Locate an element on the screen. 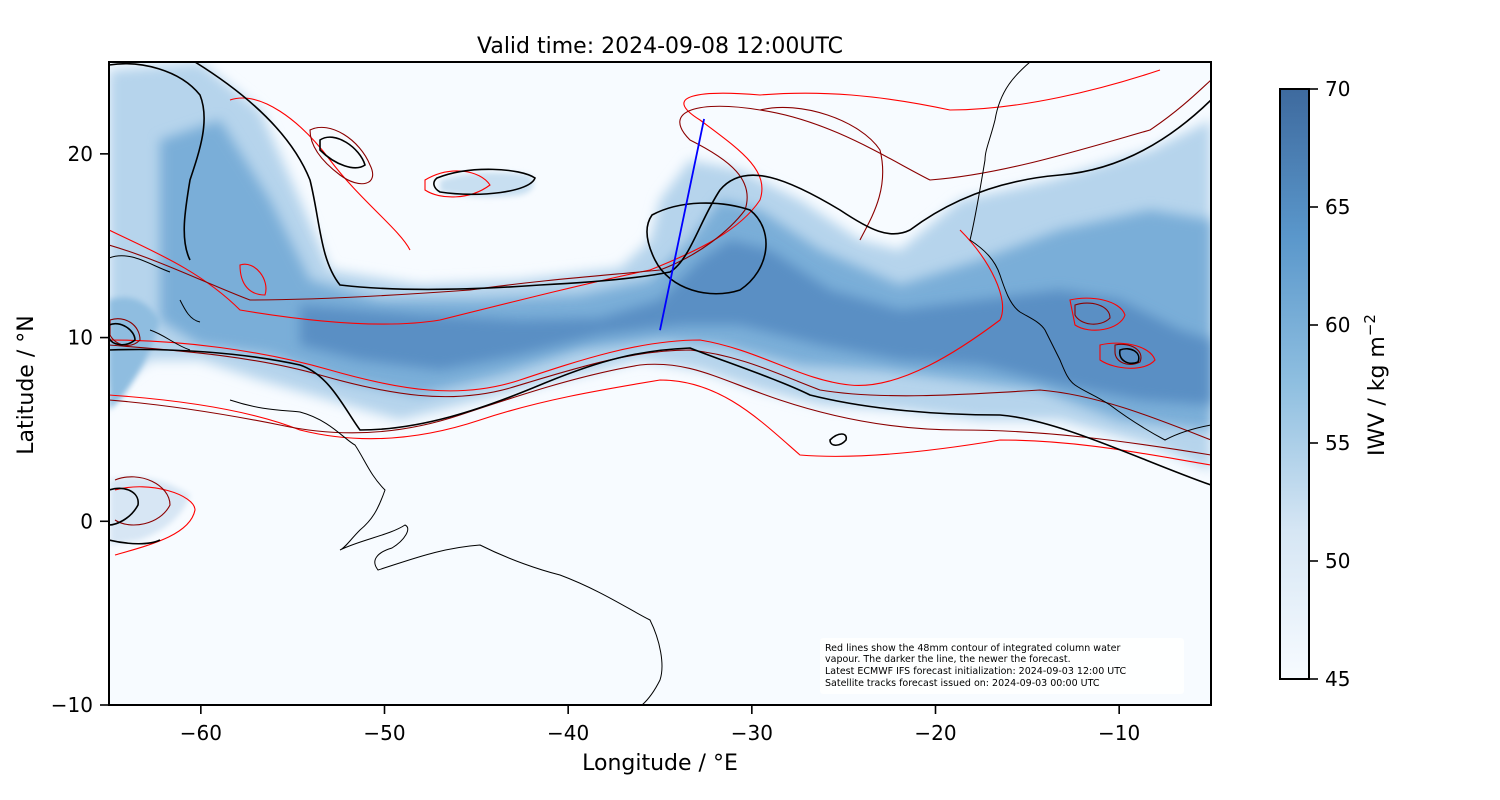 Image resolution: width=1500 pixels, height=800 pixels. colorbar-label-text: IWV / kg m is located at coordinates (1377, 396).